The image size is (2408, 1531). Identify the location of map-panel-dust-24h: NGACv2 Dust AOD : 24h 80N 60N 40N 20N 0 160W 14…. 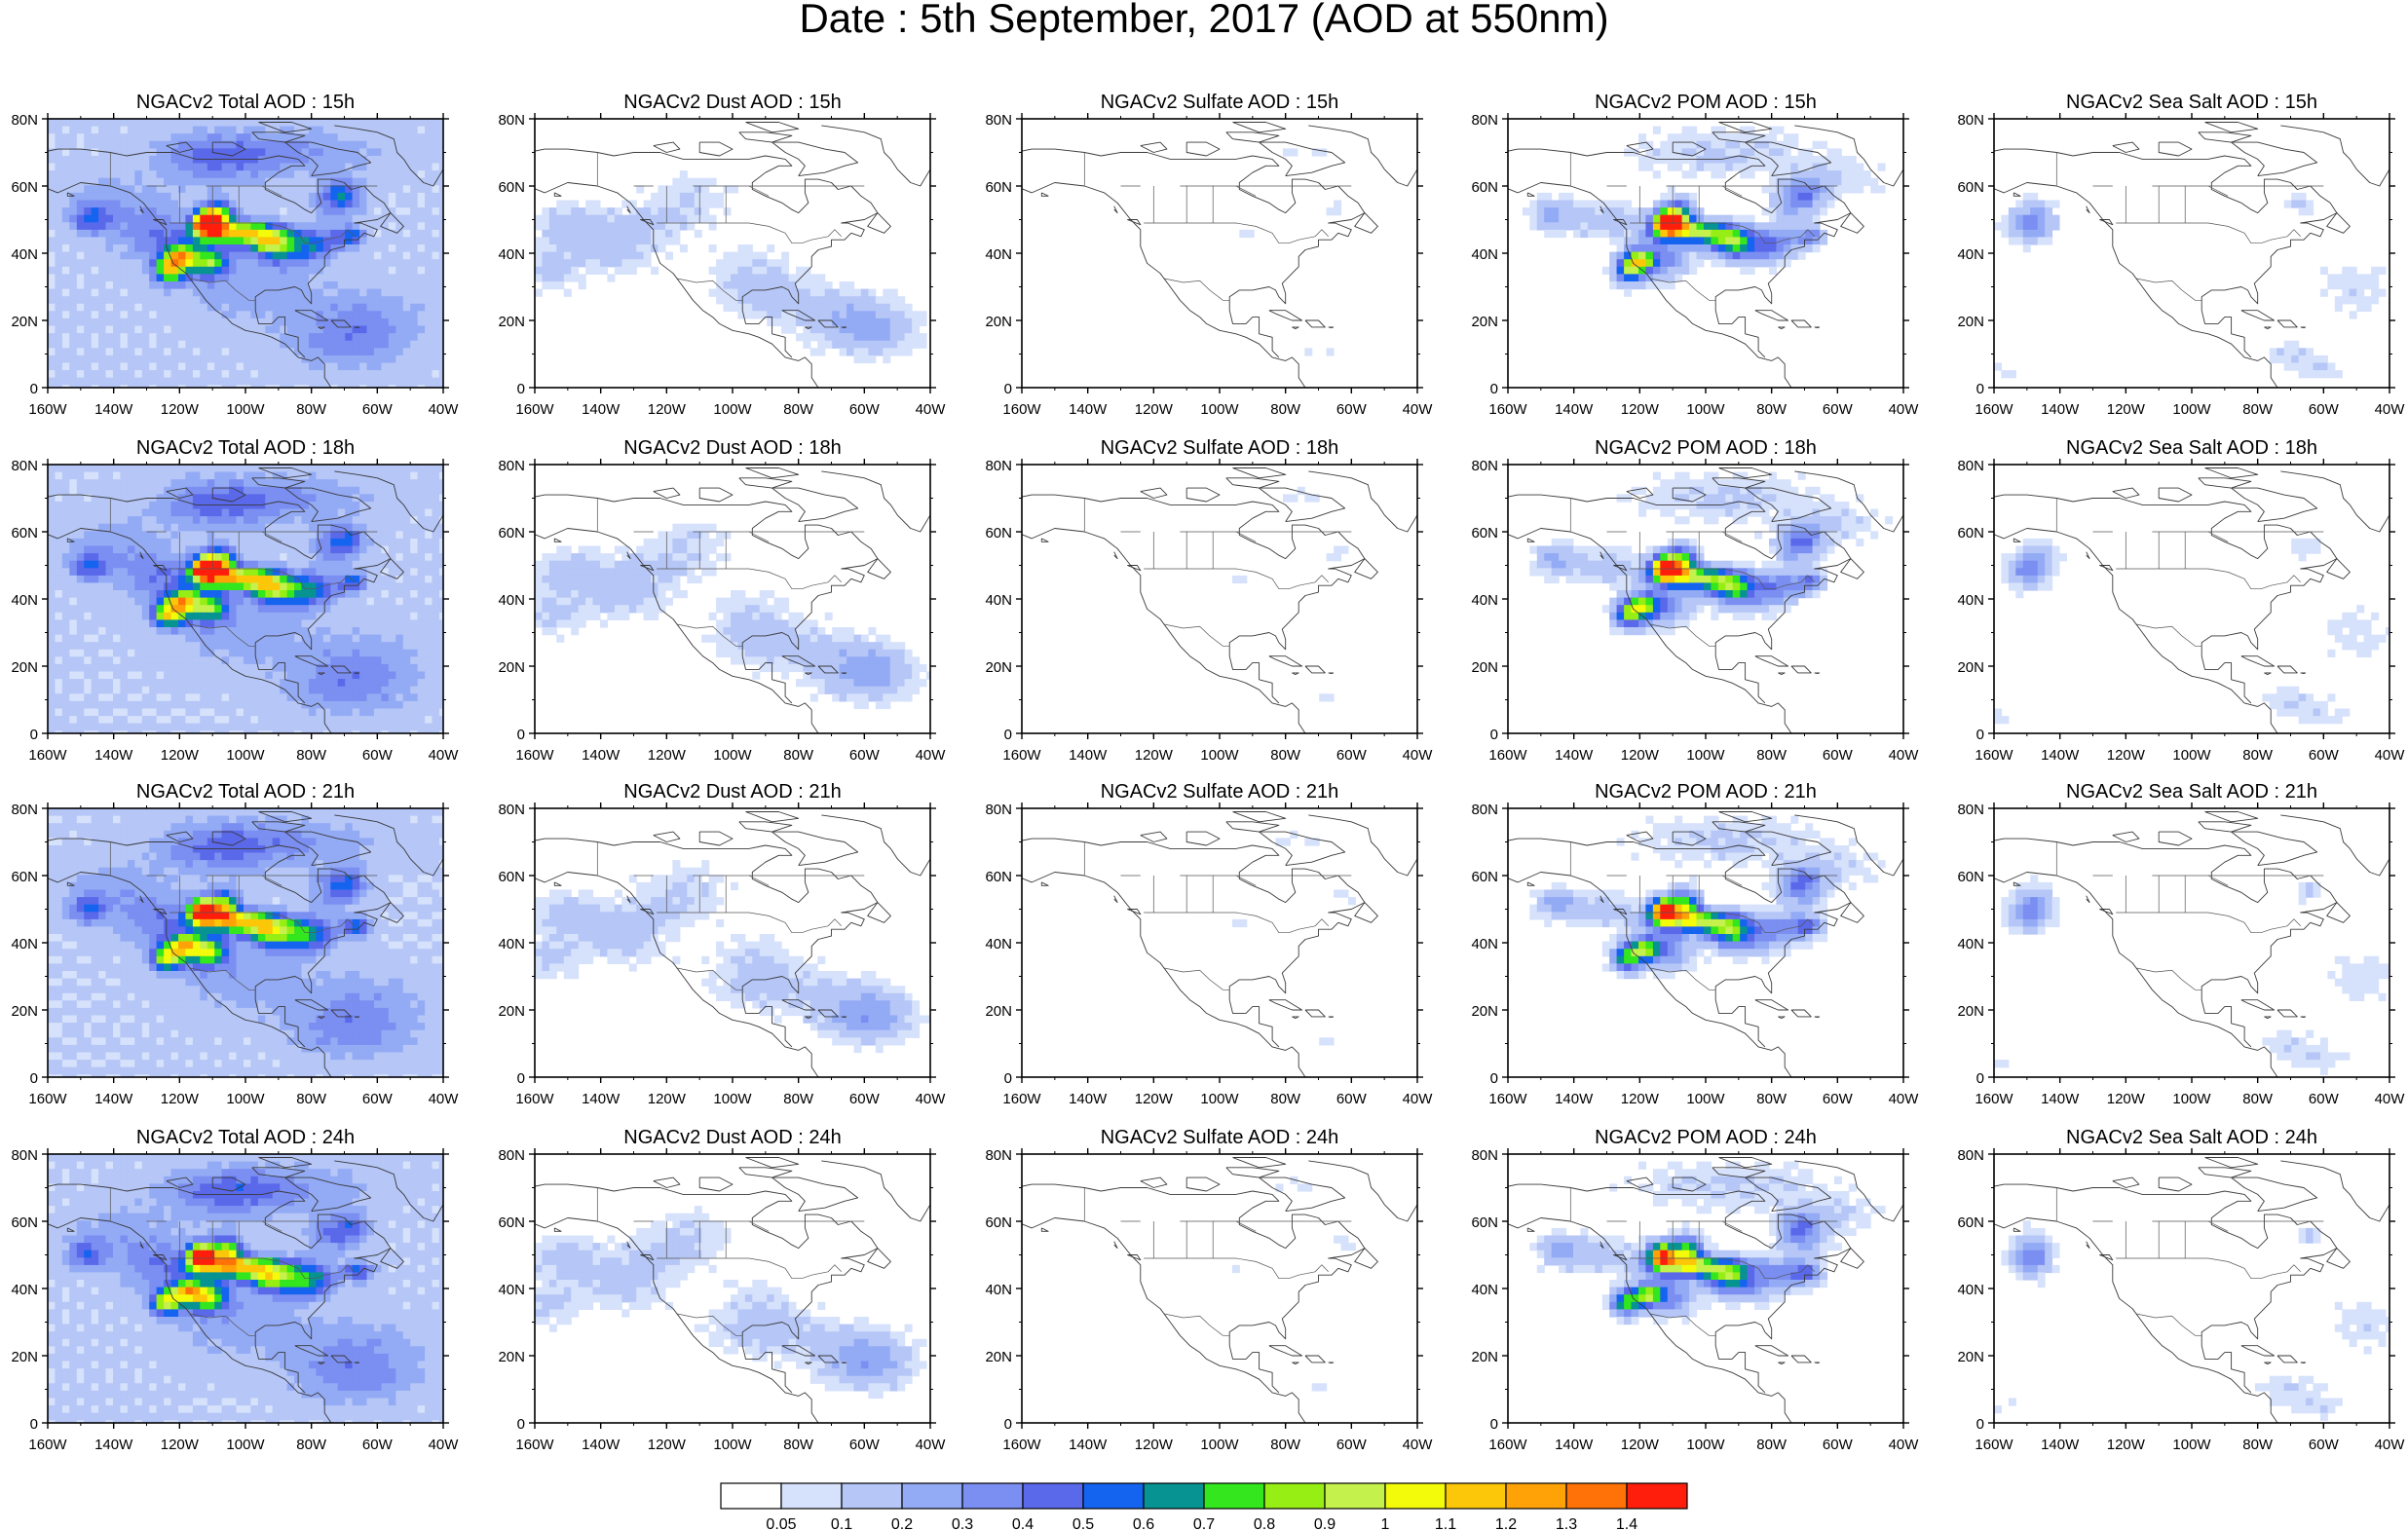
(722, 1290).